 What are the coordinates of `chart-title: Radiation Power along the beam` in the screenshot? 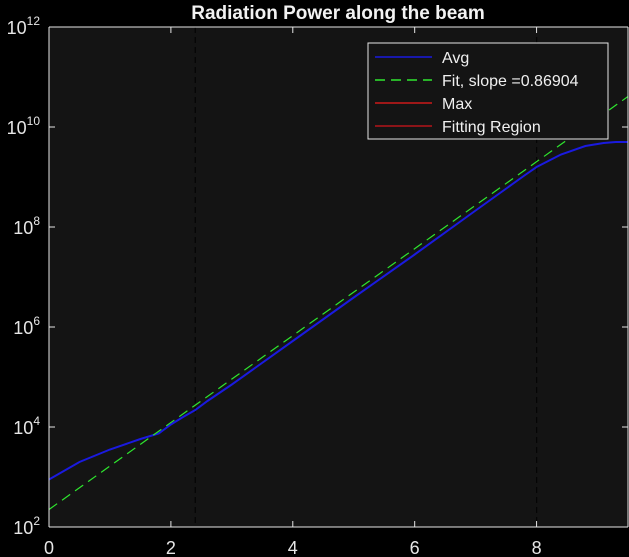 It's located at (338, 13).